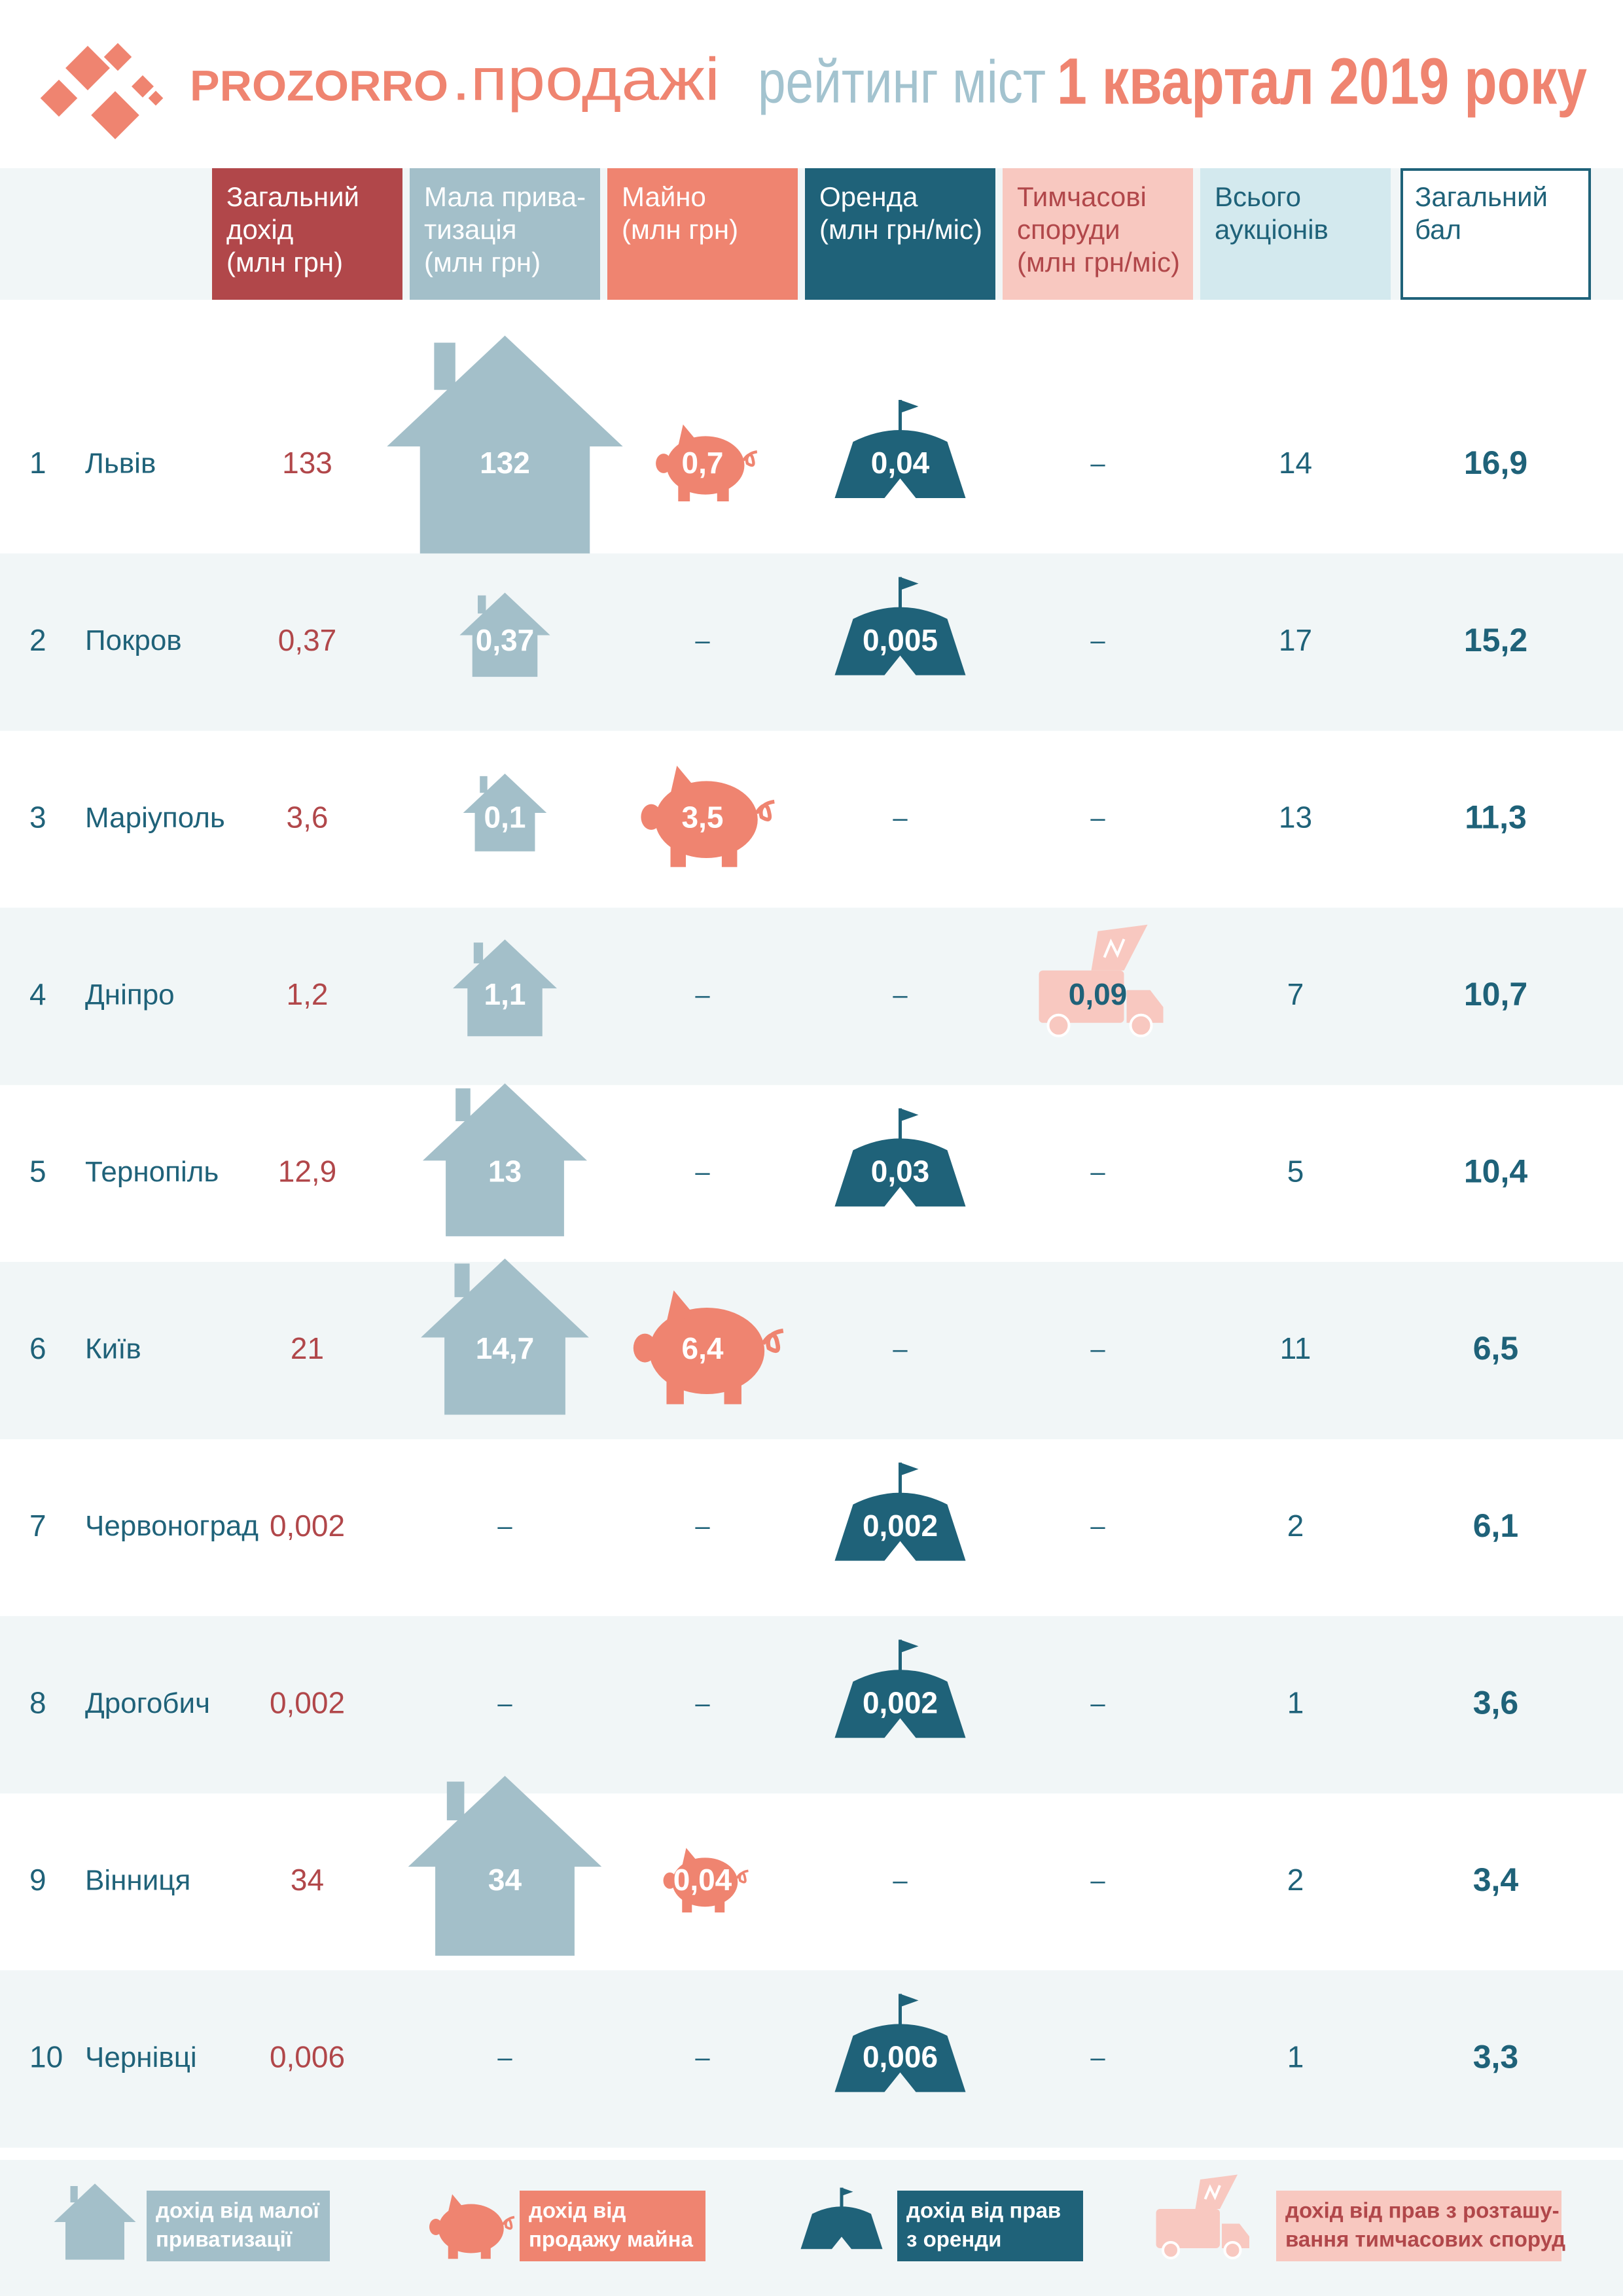  Describe the element at coordinates (1145, 1006) in the screenshot. I see `truck-cab` at that location.